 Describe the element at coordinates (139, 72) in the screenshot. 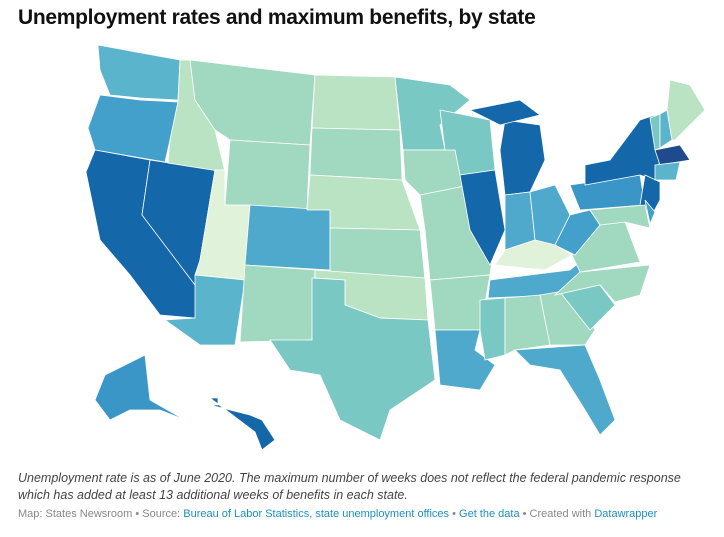

I see `state-wa` at that location.